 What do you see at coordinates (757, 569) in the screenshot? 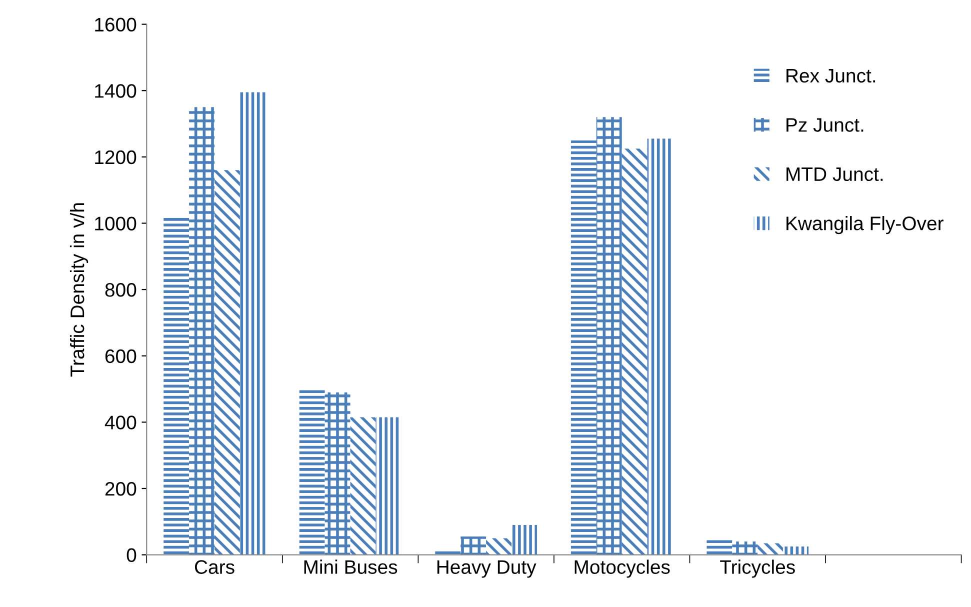
I see `x-tick-label: Tricycles` at bounding box center [757, 569].